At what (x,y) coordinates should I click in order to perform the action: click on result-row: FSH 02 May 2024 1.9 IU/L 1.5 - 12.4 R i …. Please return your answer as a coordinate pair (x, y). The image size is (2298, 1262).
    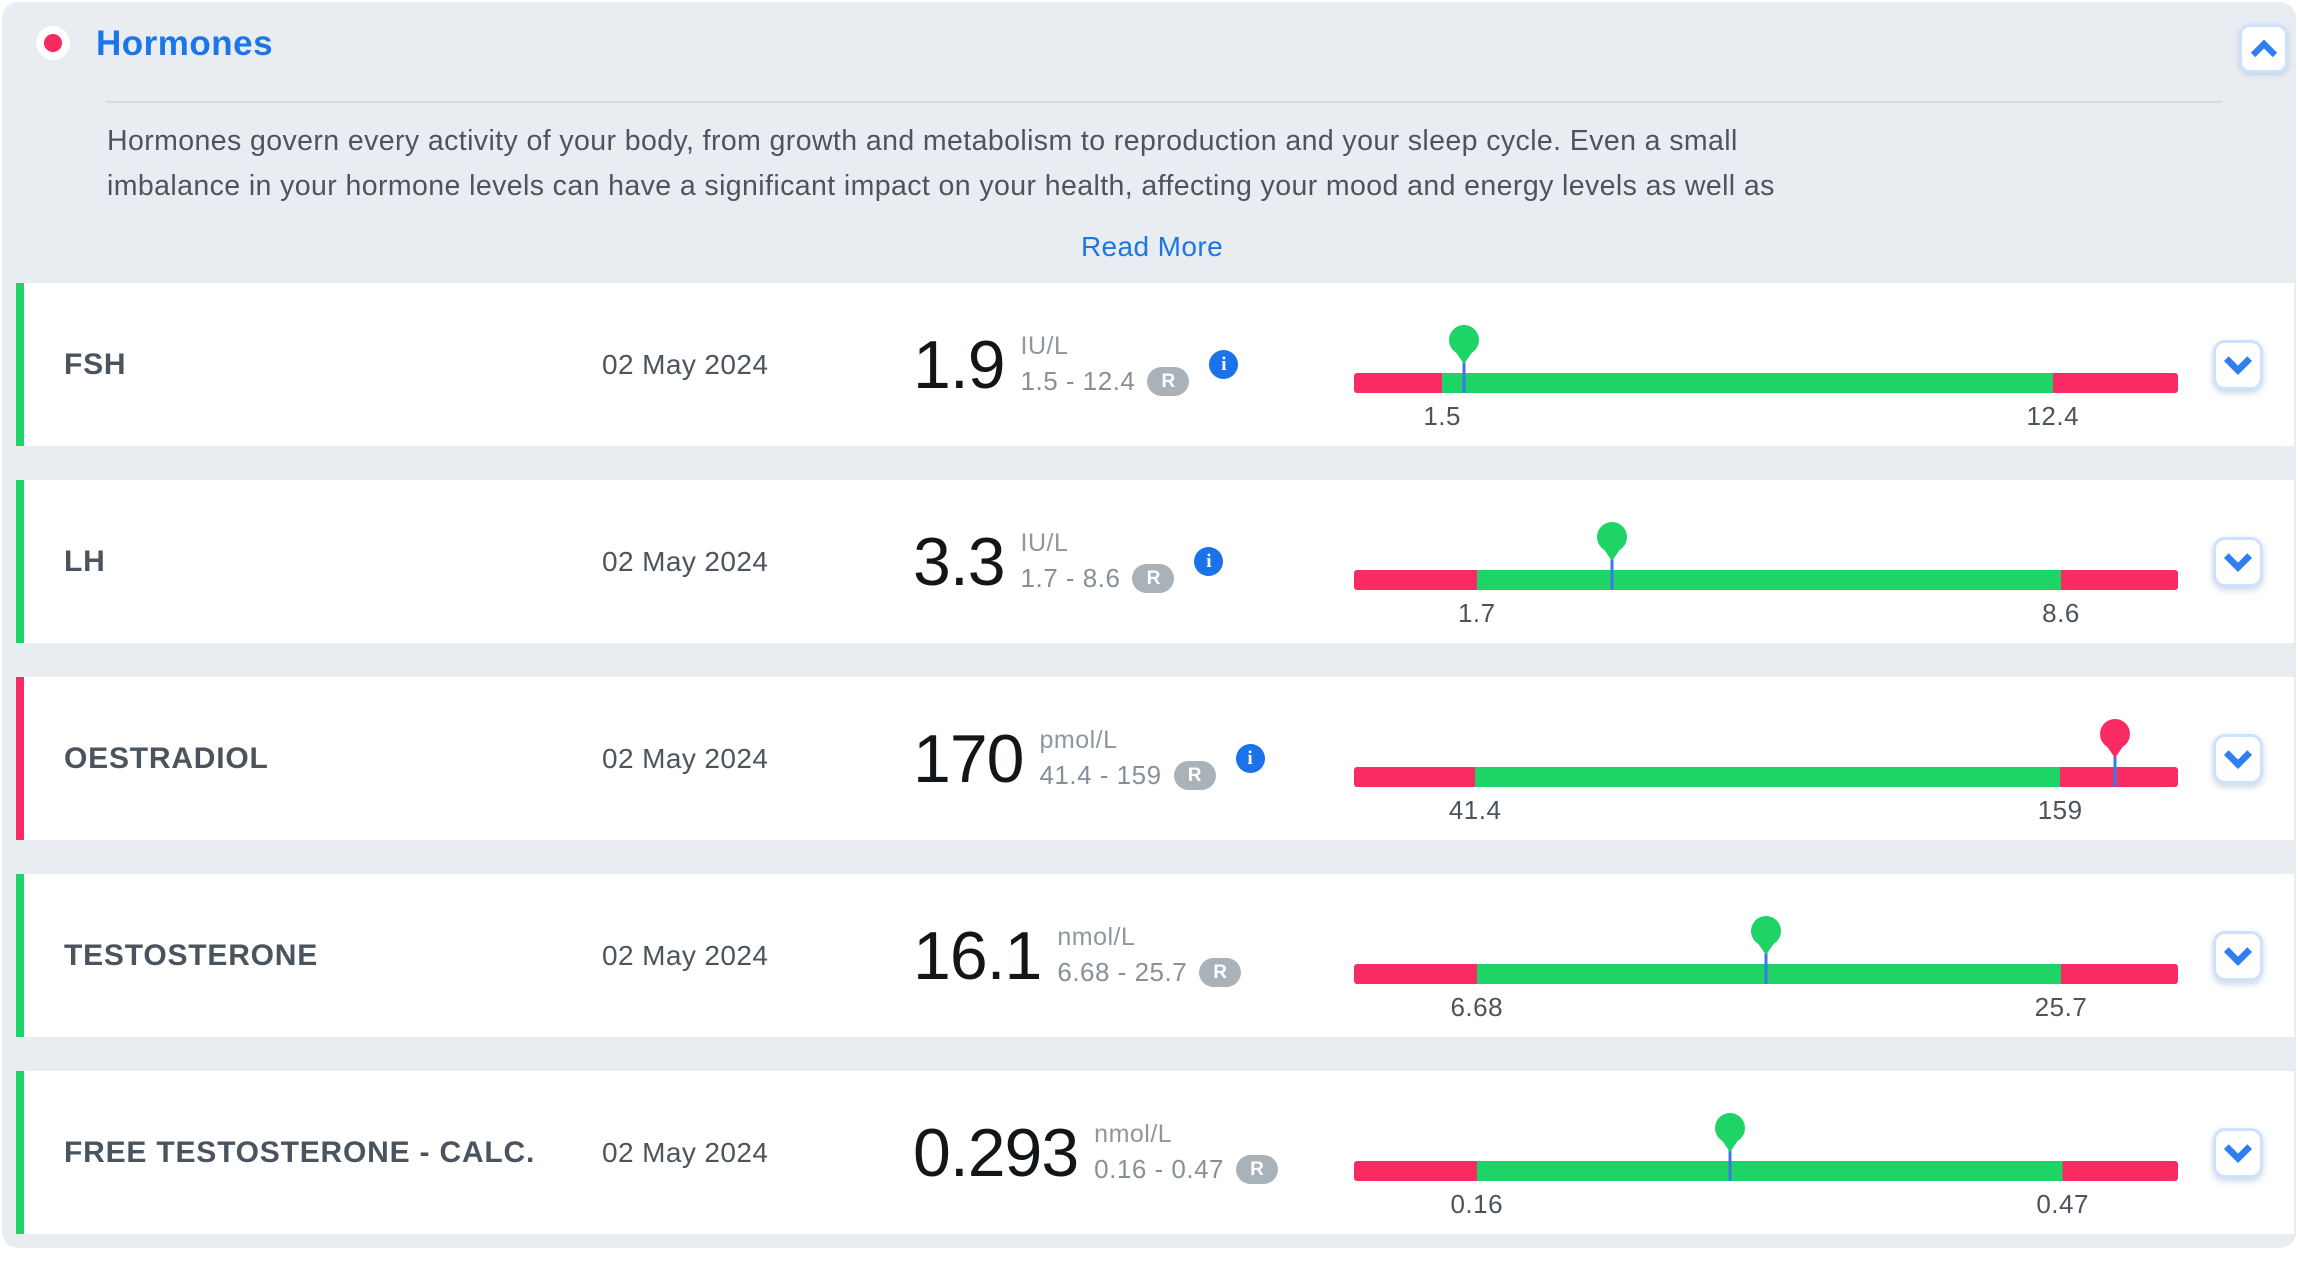
    Looking at the image, I should click on (1155, 364).